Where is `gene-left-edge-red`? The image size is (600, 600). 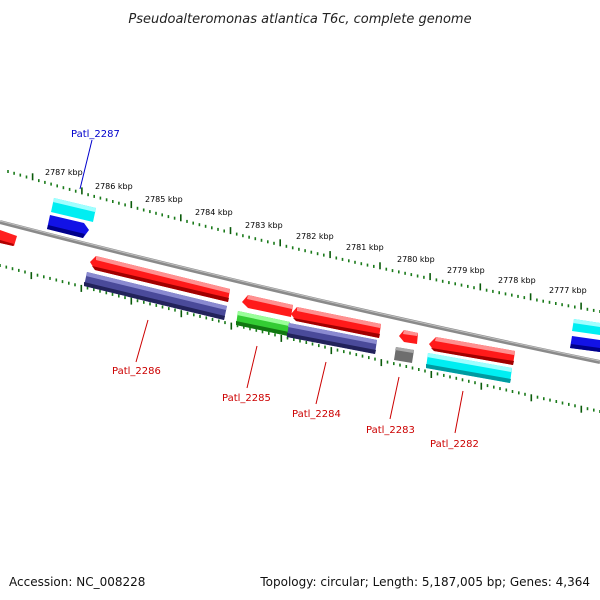
gene-left-edge-red is located at coordinates (8, 238).